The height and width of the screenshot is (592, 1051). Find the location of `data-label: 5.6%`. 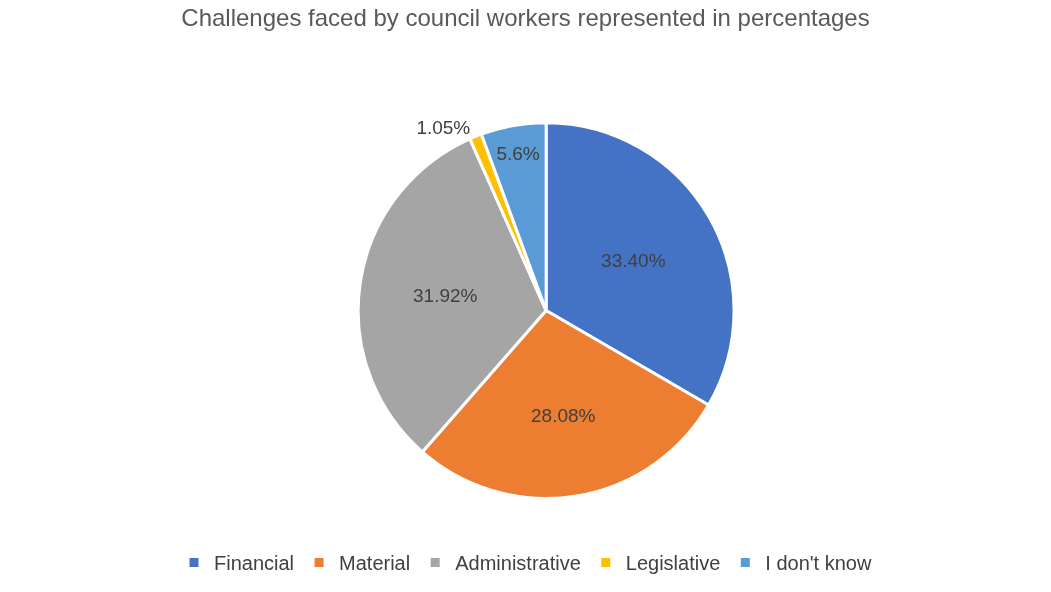

data-label: 5.6% is located at coordinates (518, 153).